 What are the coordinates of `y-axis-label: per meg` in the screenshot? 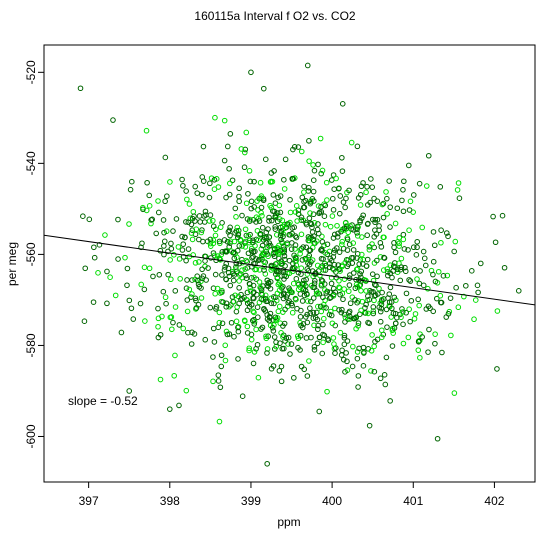 It's located at (12, 264).